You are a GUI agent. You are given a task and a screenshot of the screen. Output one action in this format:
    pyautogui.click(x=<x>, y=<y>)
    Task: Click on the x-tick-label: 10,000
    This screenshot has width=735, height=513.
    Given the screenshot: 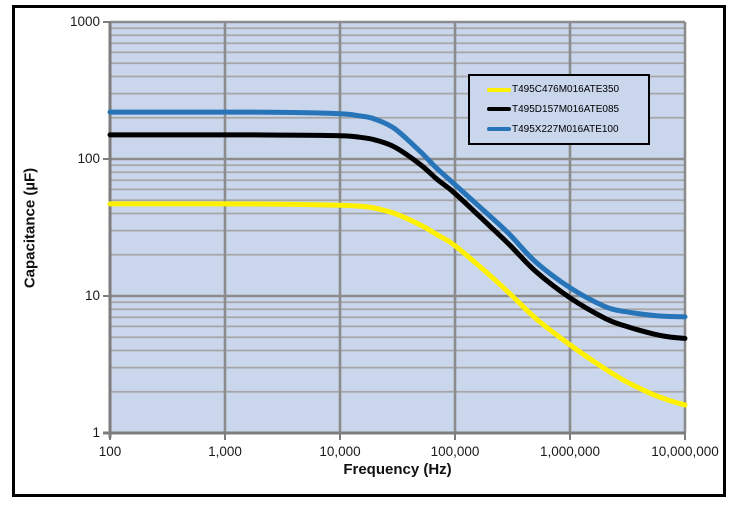 What is the action you would take?
    pyautogui.click(x=340, y=451)
    